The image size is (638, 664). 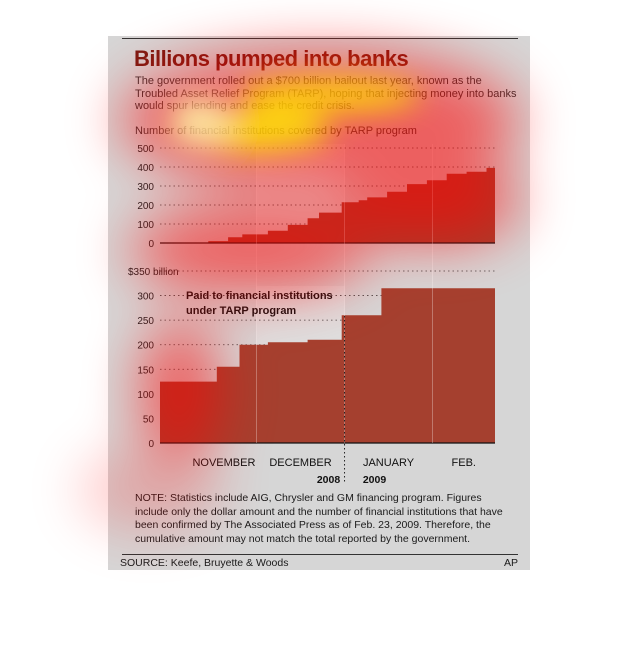 What do you see at coordinates (145, 395) in the screenshot?
I see `chart2-y-tick-label: 100` at bounding box center [145, 395].